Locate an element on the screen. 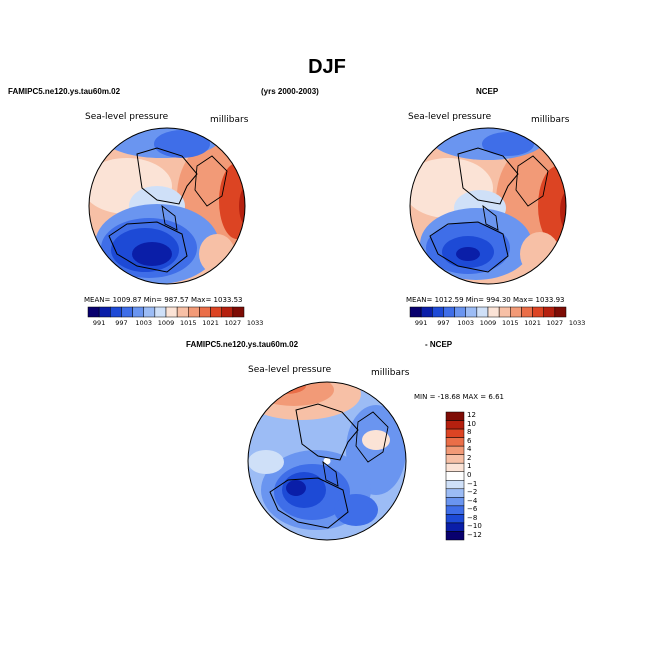 Image resolution: width=654 pixels, height=654 pixels. obs-units-label: millibars is located at coordinates (550, 120).